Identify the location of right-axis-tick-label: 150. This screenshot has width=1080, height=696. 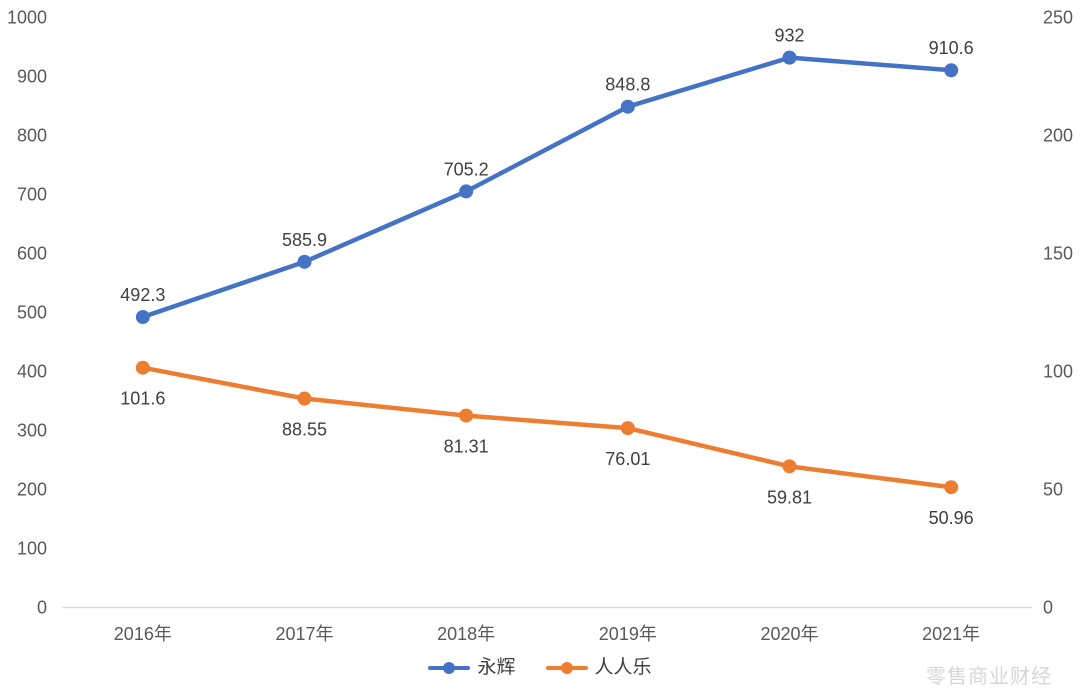
(1058, 254).